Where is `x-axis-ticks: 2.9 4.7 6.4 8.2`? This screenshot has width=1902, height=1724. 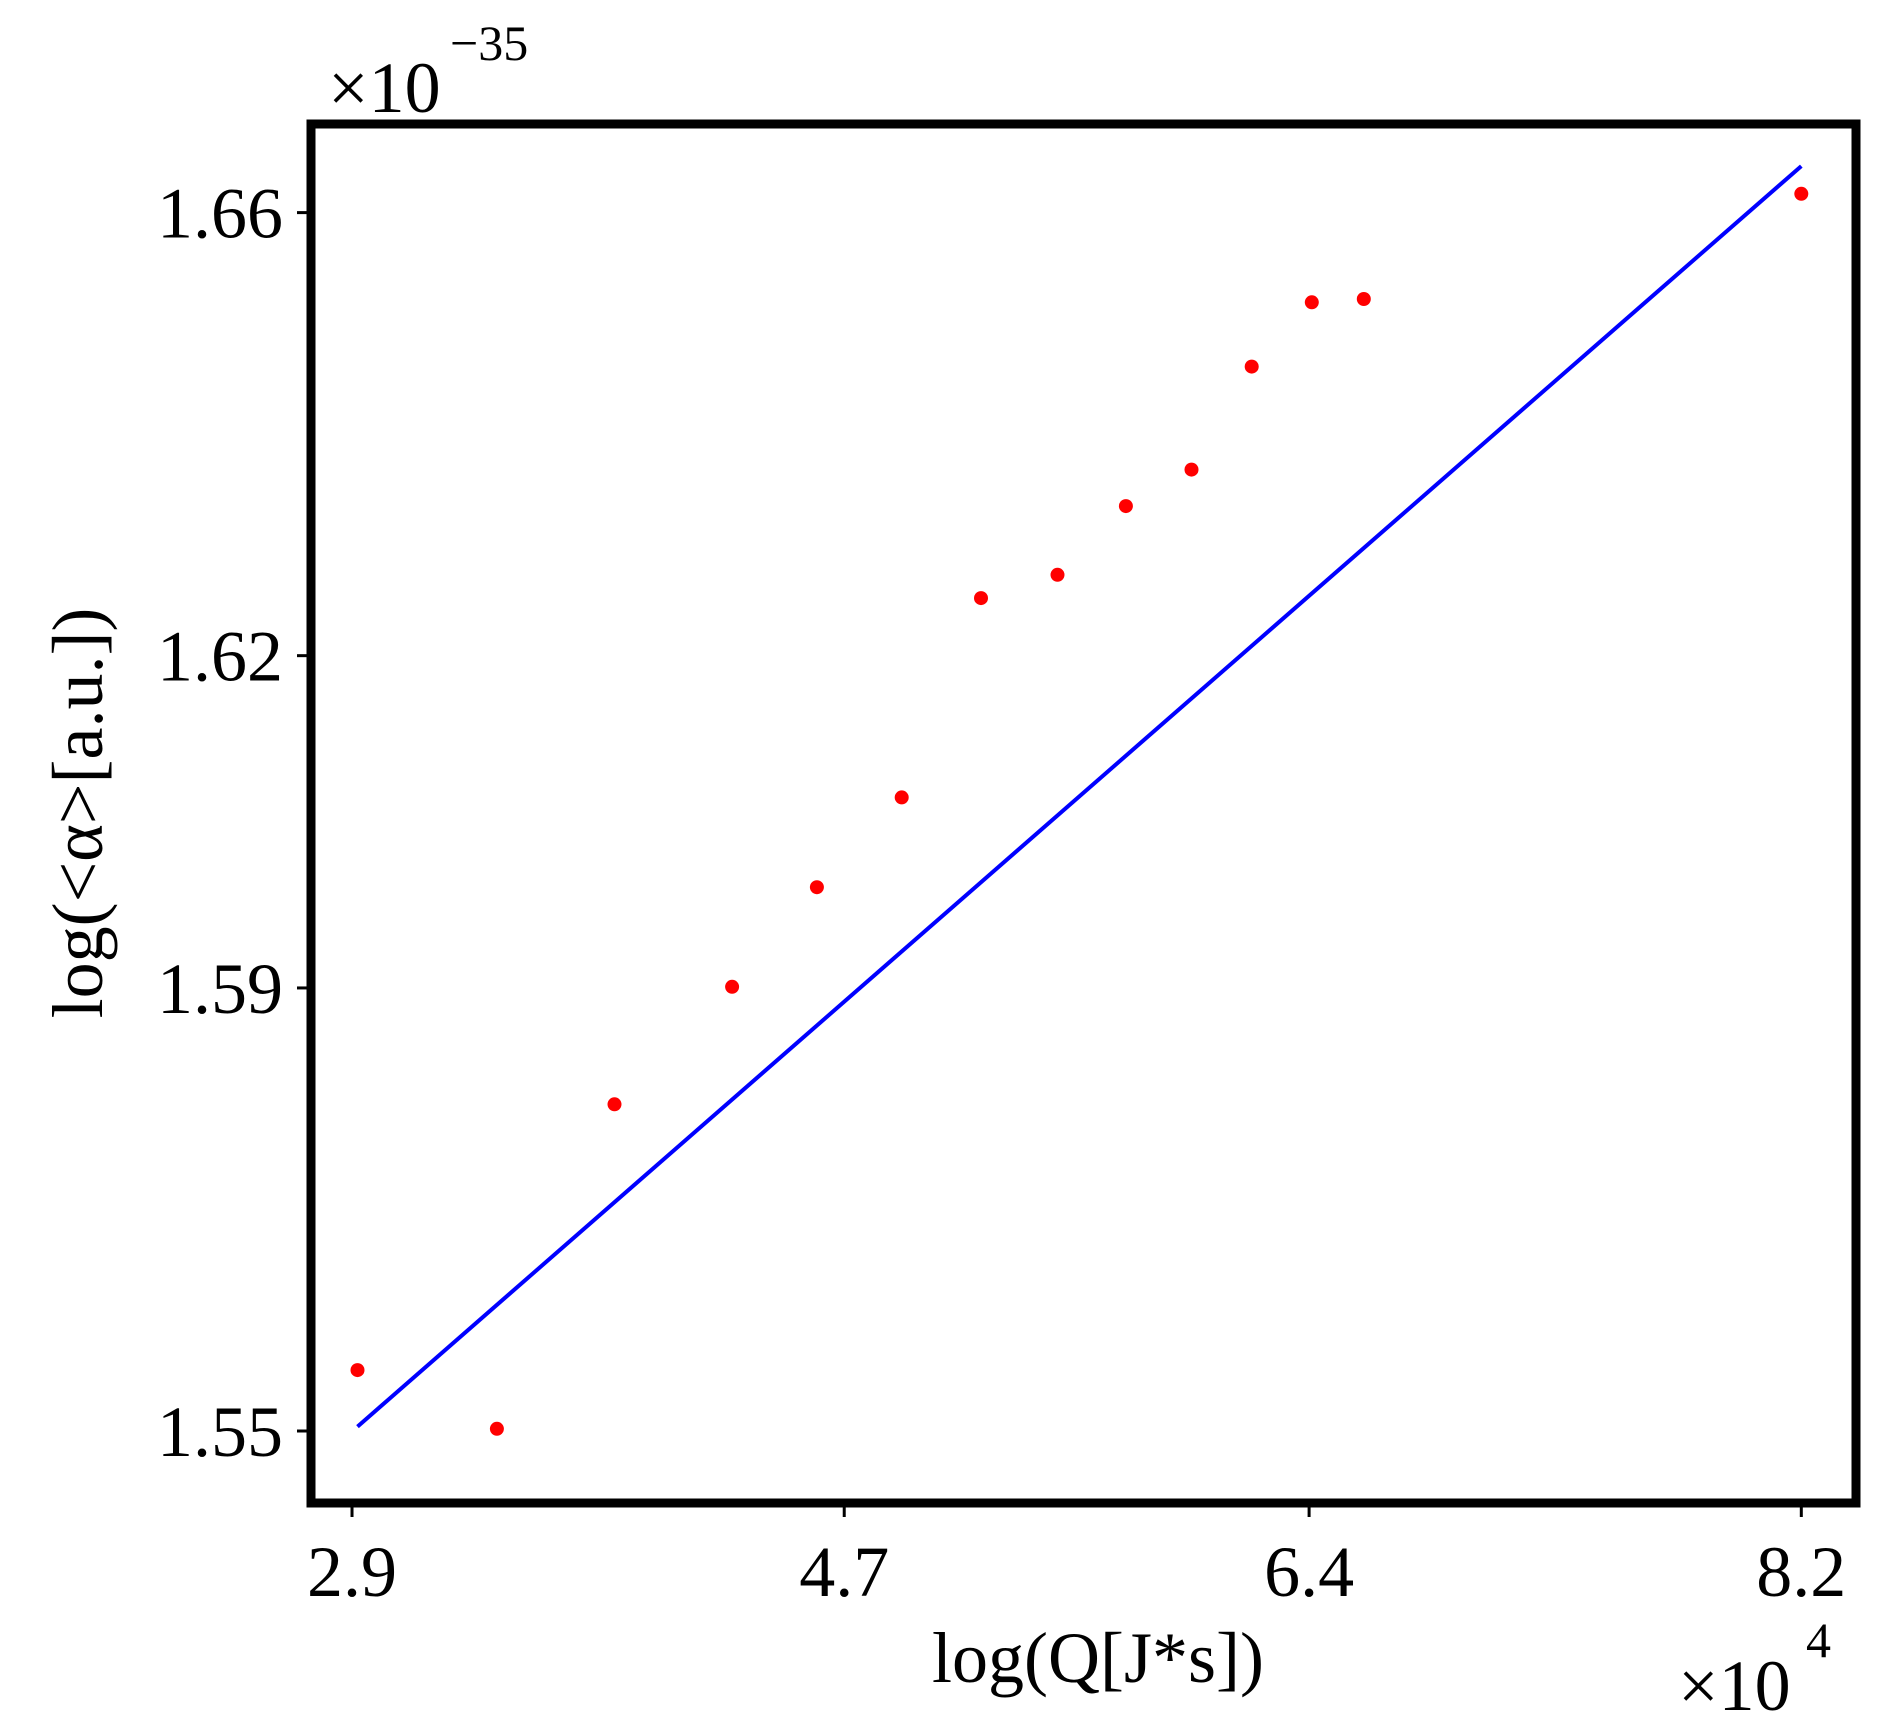 x-axis-ticks: 2.9 4.7 6.4 8.2 is located at coordinates (1076, 1559).